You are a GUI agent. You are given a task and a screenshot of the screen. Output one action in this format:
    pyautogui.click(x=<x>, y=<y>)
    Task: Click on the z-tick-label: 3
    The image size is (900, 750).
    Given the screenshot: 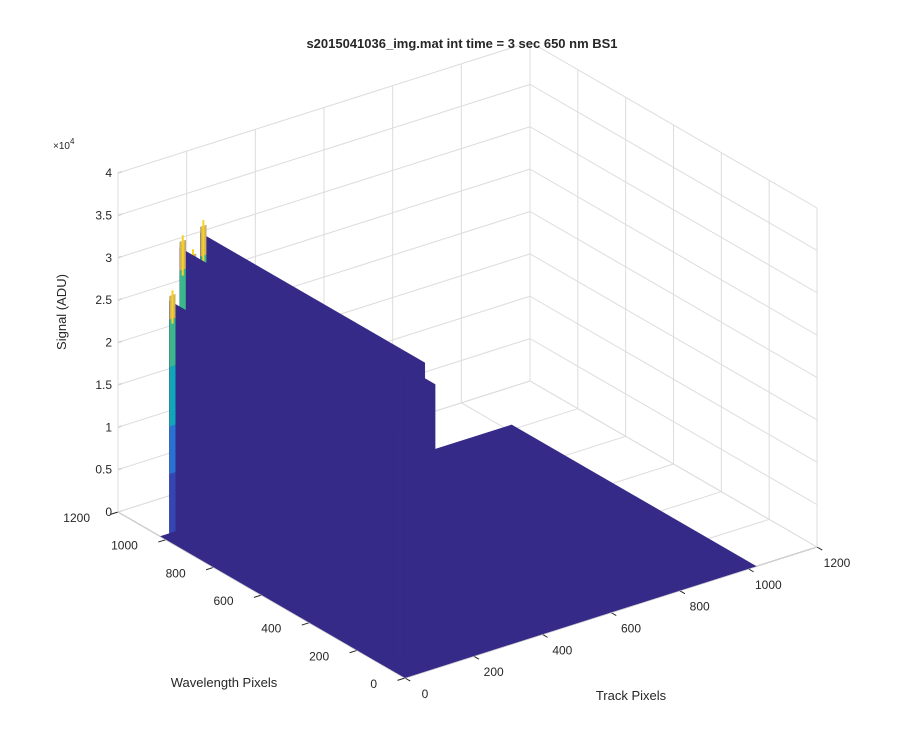 What is the action you would take?
    pyautogui.click(x=108, y=258)
    